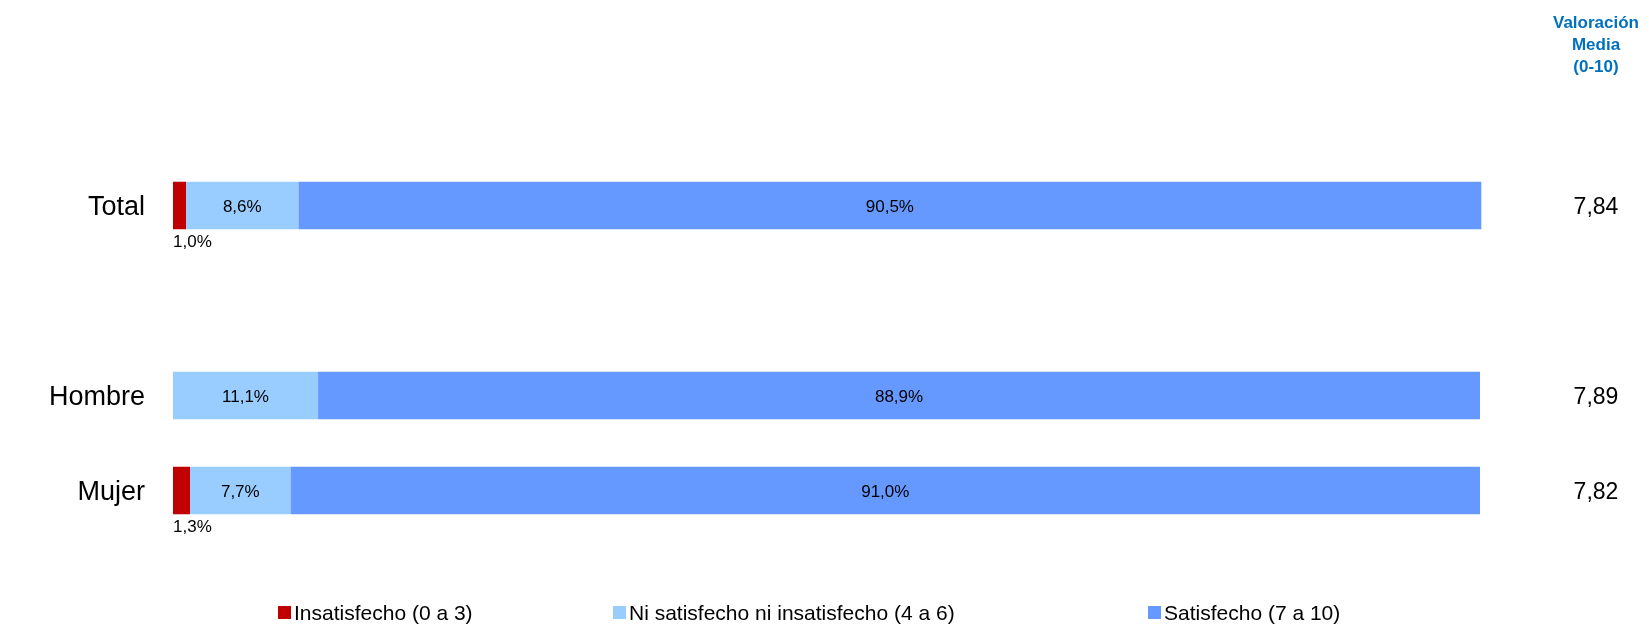 The height and width of the screenshot is (644, 1649). Describe the element at coordinates (792, 612) in the screenshot. I see `legend-label: Ni satisfecho ni insatisfecho (4 a 6)` at that location.